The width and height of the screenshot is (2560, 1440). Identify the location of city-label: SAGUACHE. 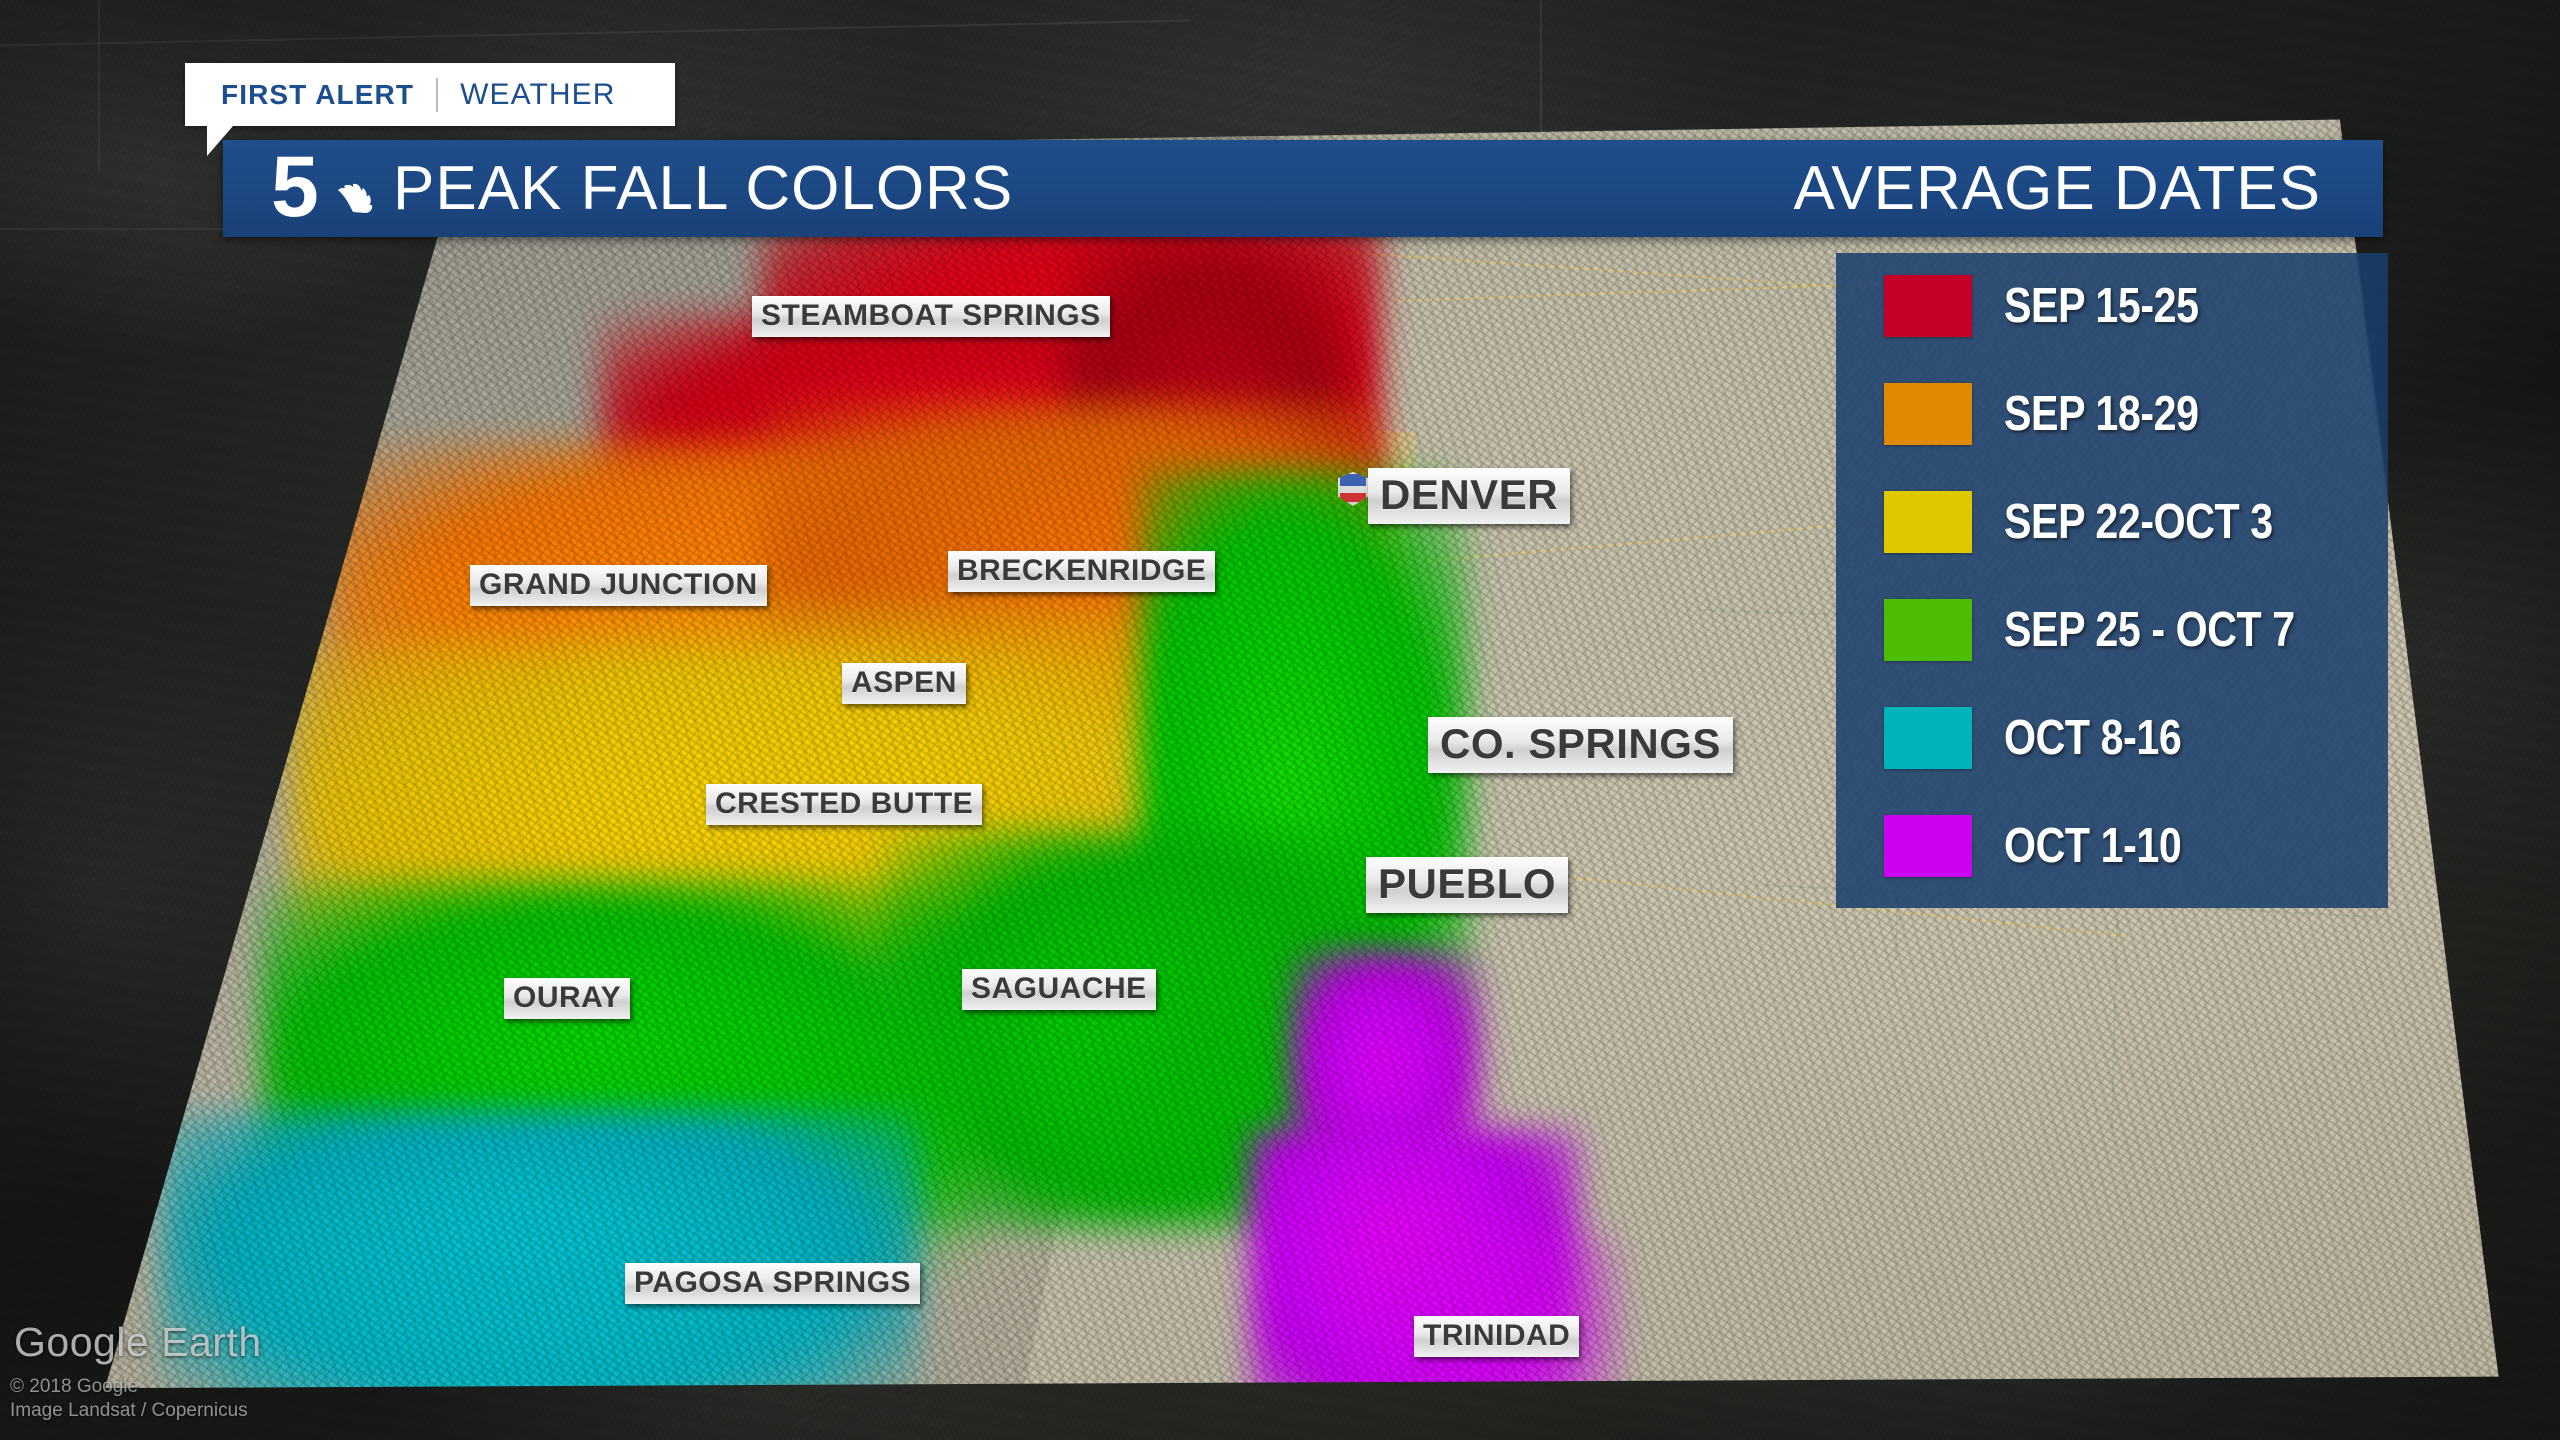
(1059, 989).